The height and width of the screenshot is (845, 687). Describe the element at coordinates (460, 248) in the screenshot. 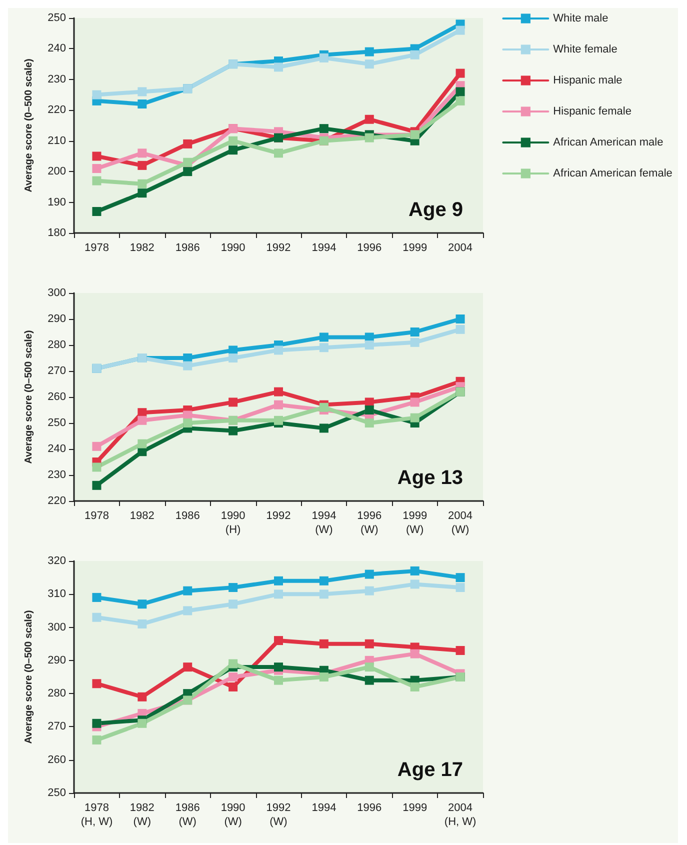

I see `x-tick-label: 2004` at that location.